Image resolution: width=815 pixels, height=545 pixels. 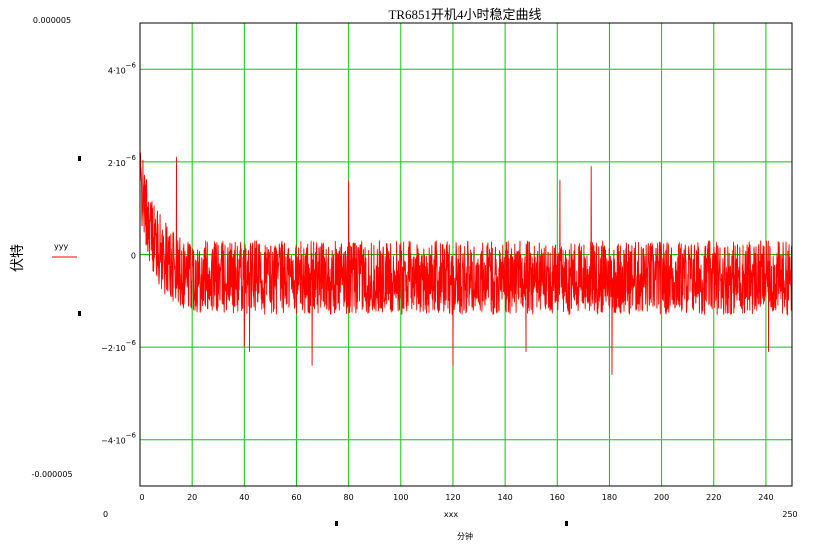 I want to click on x-tick-label-11: 220, so click(x=713, y=497).